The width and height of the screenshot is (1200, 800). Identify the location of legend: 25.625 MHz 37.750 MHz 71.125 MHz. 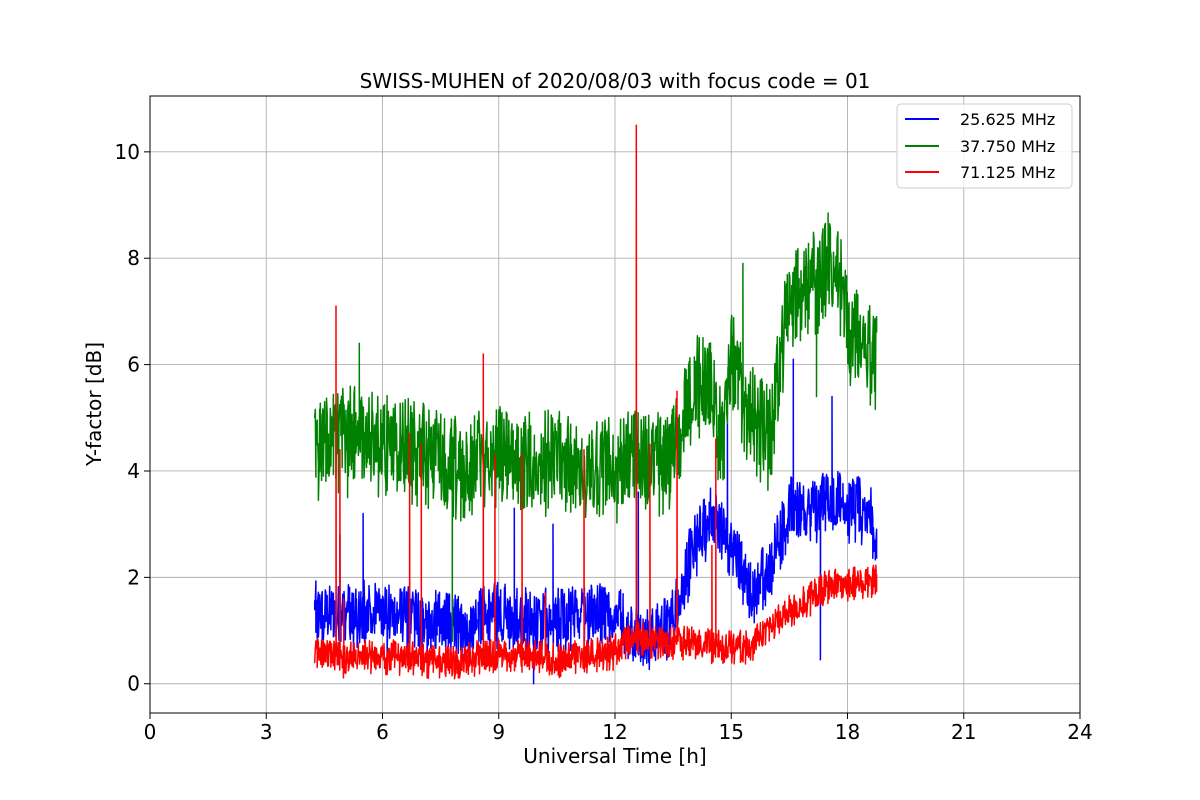
(984, 146).